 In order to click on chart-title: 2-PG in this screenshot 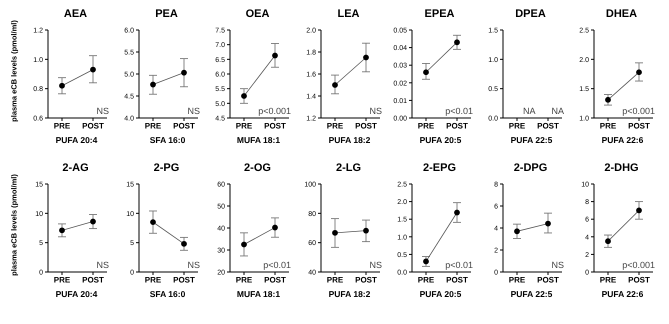, I will do `click(166, 169)`.